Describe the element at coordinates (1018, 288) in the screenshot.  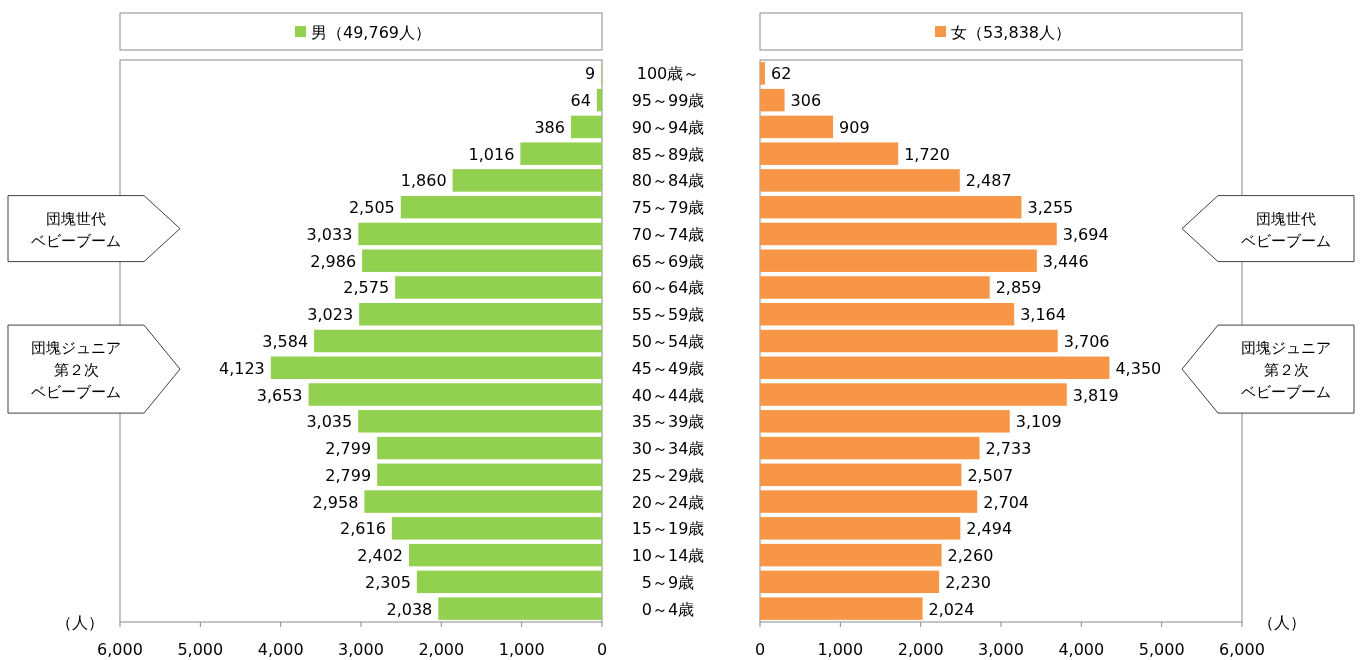
I see `data-label: 2,859` at that location.